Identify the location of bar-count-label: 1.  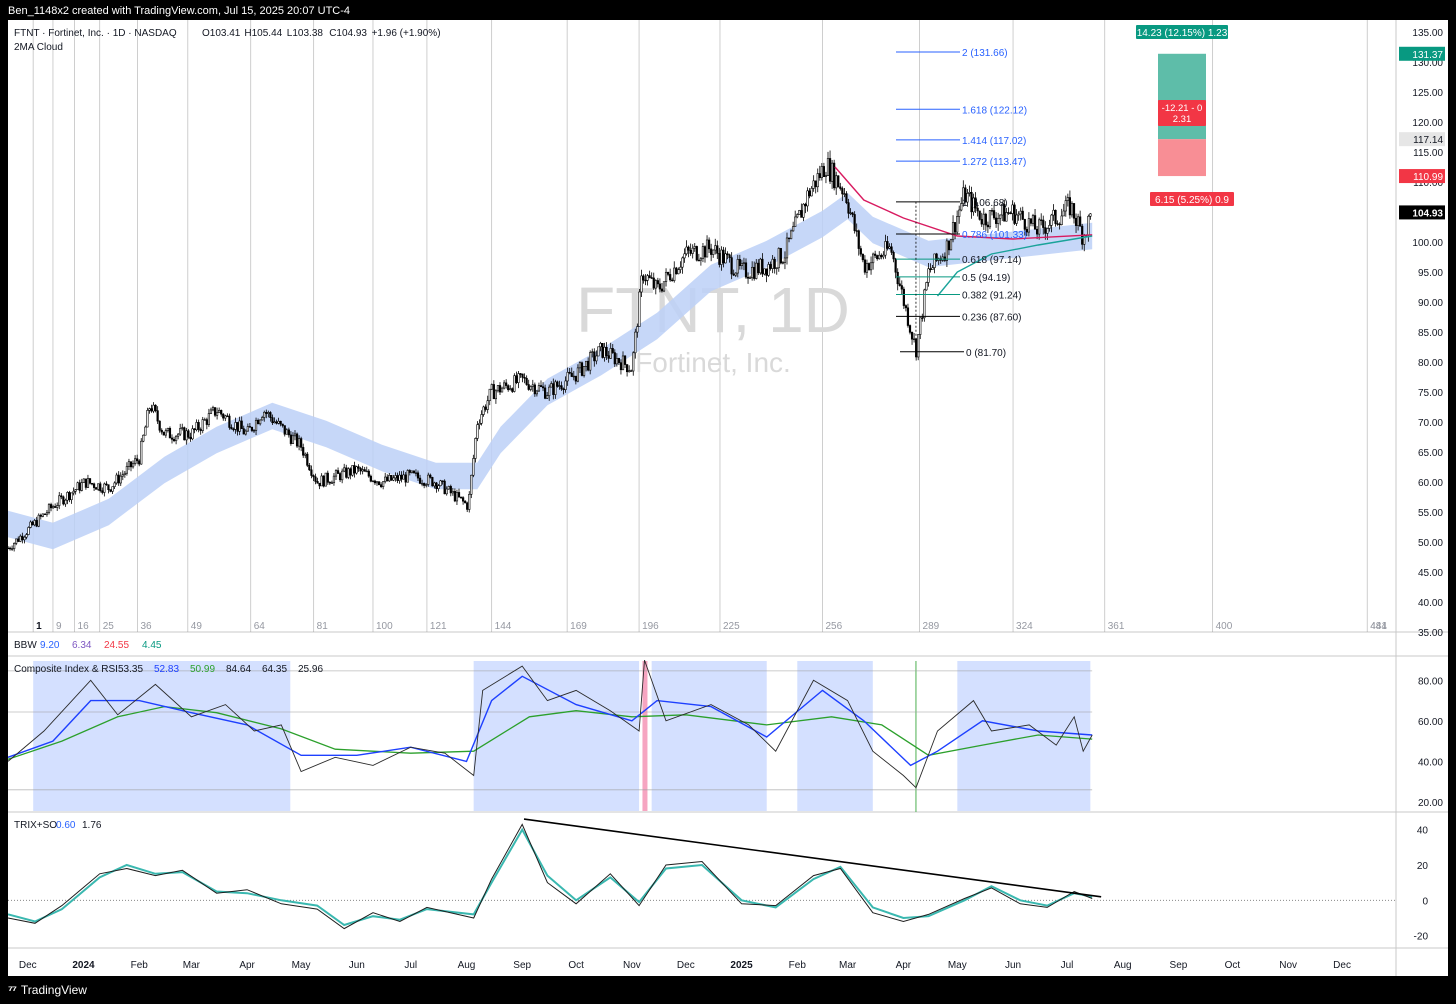
(39, 626).